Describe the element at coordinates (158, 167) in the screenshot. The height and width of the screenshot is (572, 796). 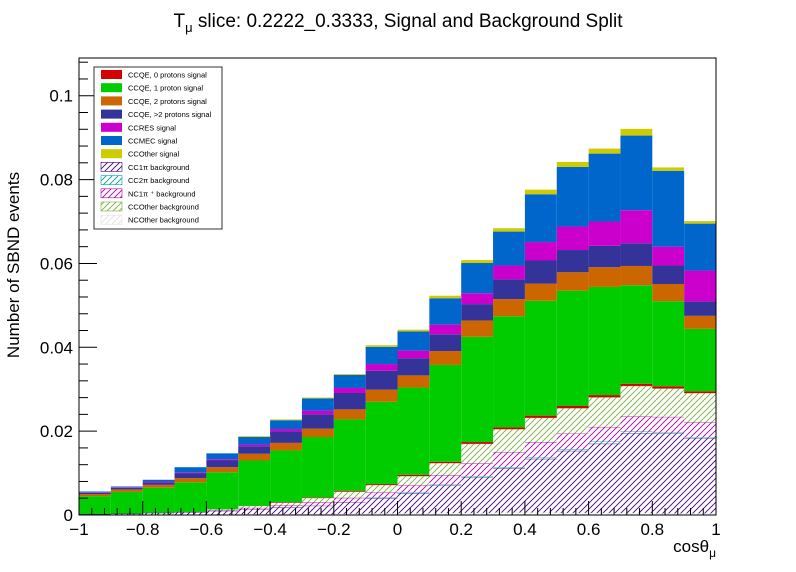
I see `legend-label-cc1-background: CC1π background` at that location.